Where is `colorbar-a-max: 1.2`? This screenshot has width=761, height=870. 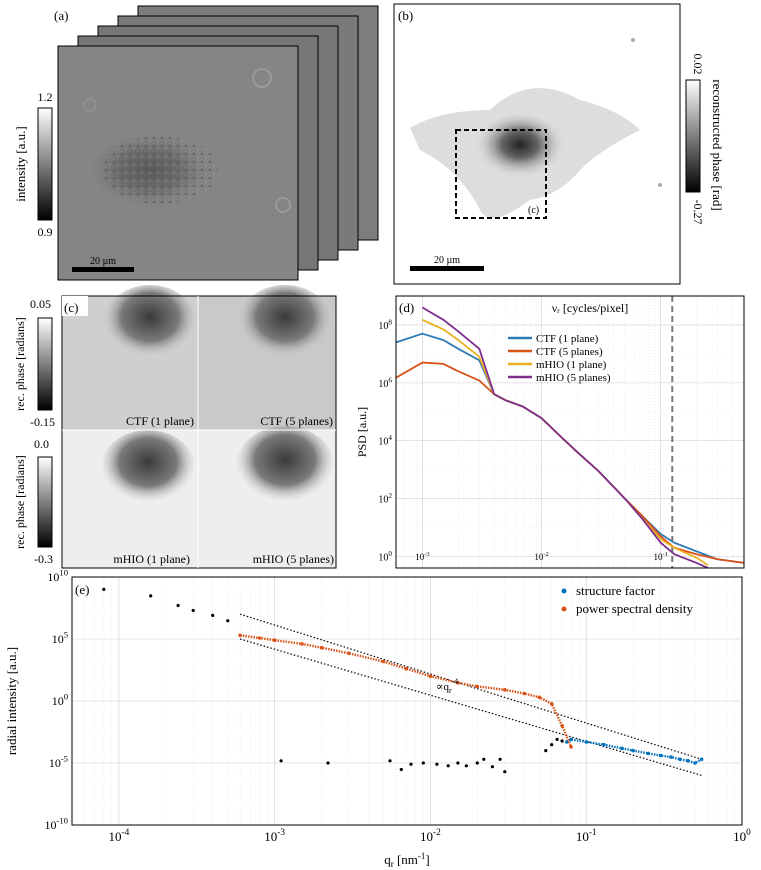 colorbar-a-max: 1.2 is located at coordinates (45, 97).